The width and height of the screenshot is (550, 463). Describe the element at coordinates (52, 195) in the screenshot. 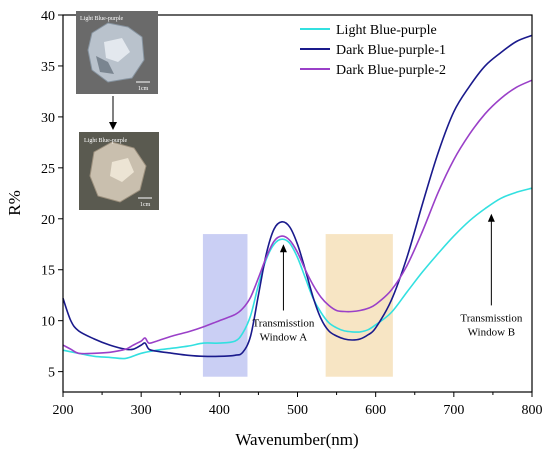

I see `y-axis-ticks: 5 10 15 20 25 30 35 40` at that location.